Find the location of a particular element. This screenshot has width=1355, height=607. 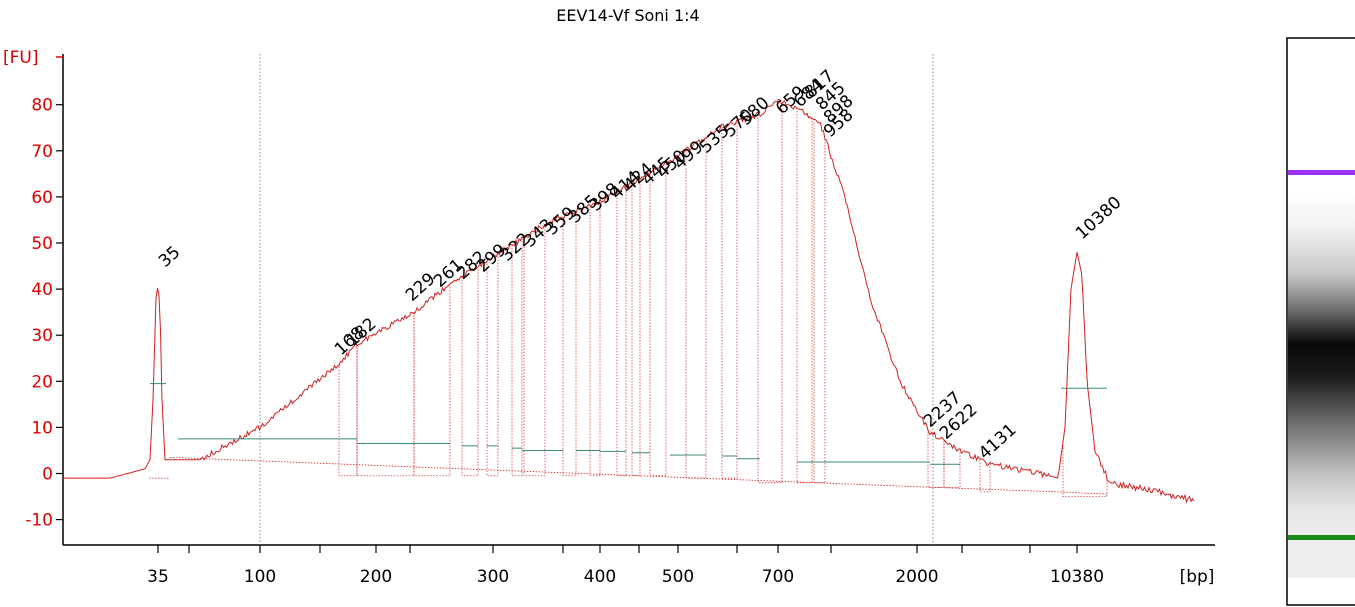

x-axis-label: [bp] is located at coordinates (1197, 577).